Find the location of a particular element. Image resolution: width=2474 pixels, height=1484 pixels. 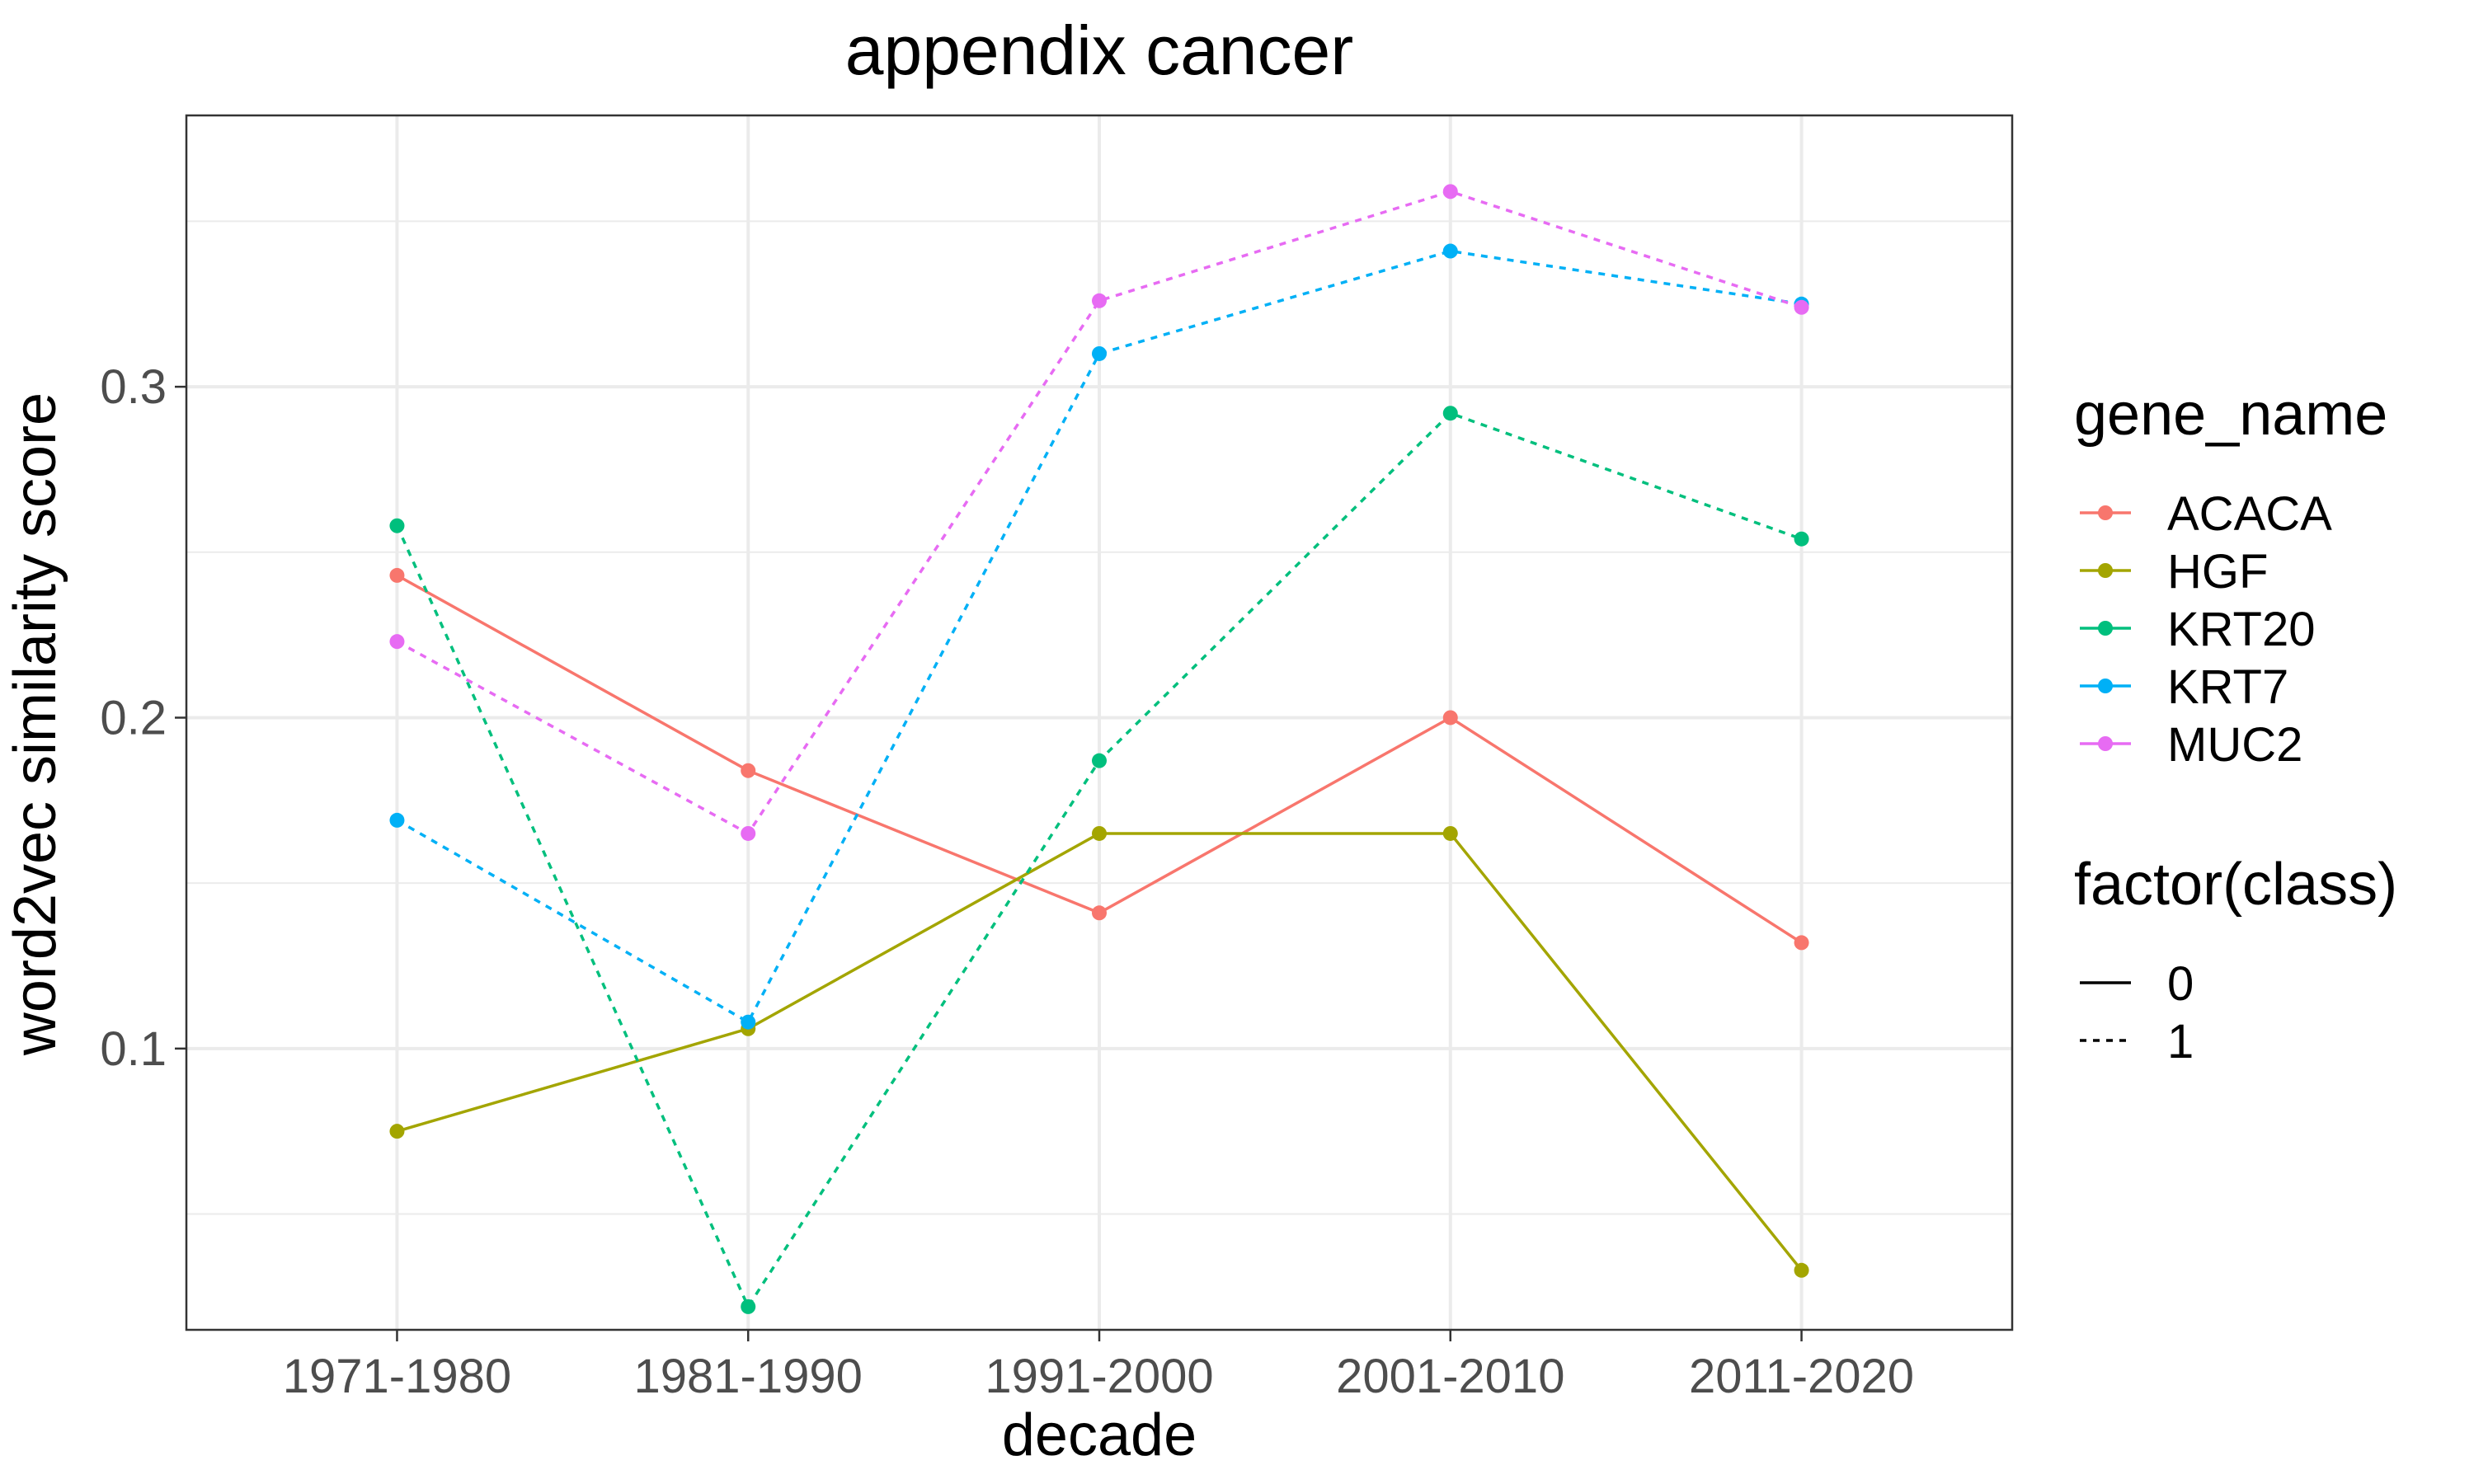

x-axis-title: decade is located at coordinates (1099, 1435).